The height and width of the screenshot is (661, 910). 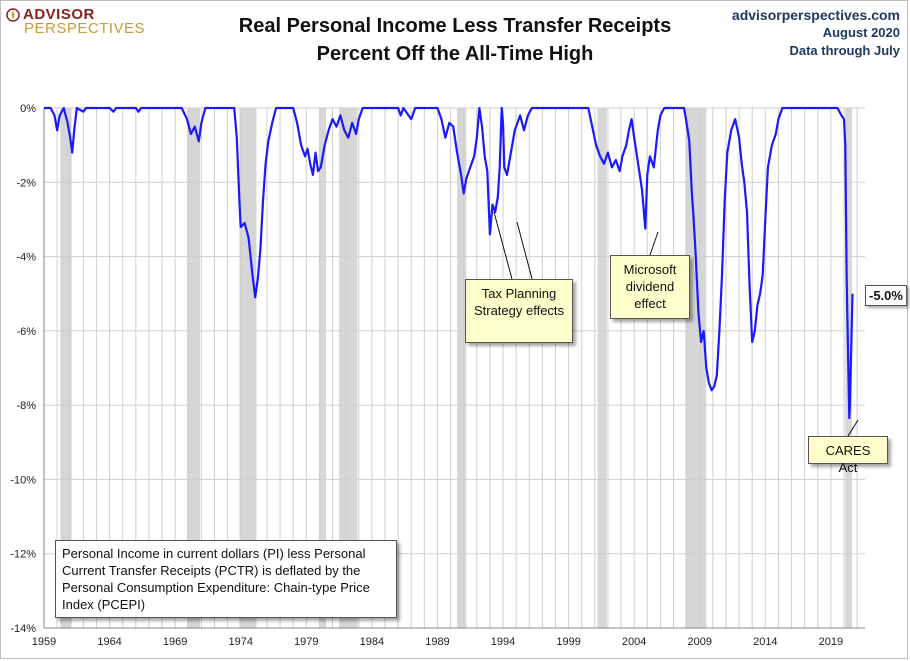 What do you see at coordinates (455, 54) in the screenshot?
I see `title-line2: Percent Off the All-Time High` at bounding box center [455, 54].